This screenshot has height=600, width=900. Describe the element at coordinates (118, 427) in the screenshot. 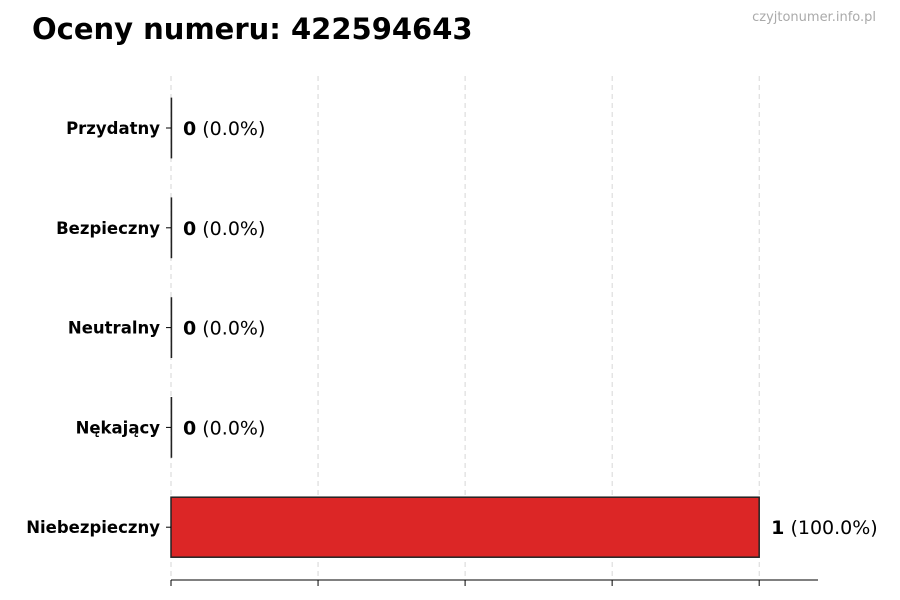

I see `category-label: Nękający` at that location.